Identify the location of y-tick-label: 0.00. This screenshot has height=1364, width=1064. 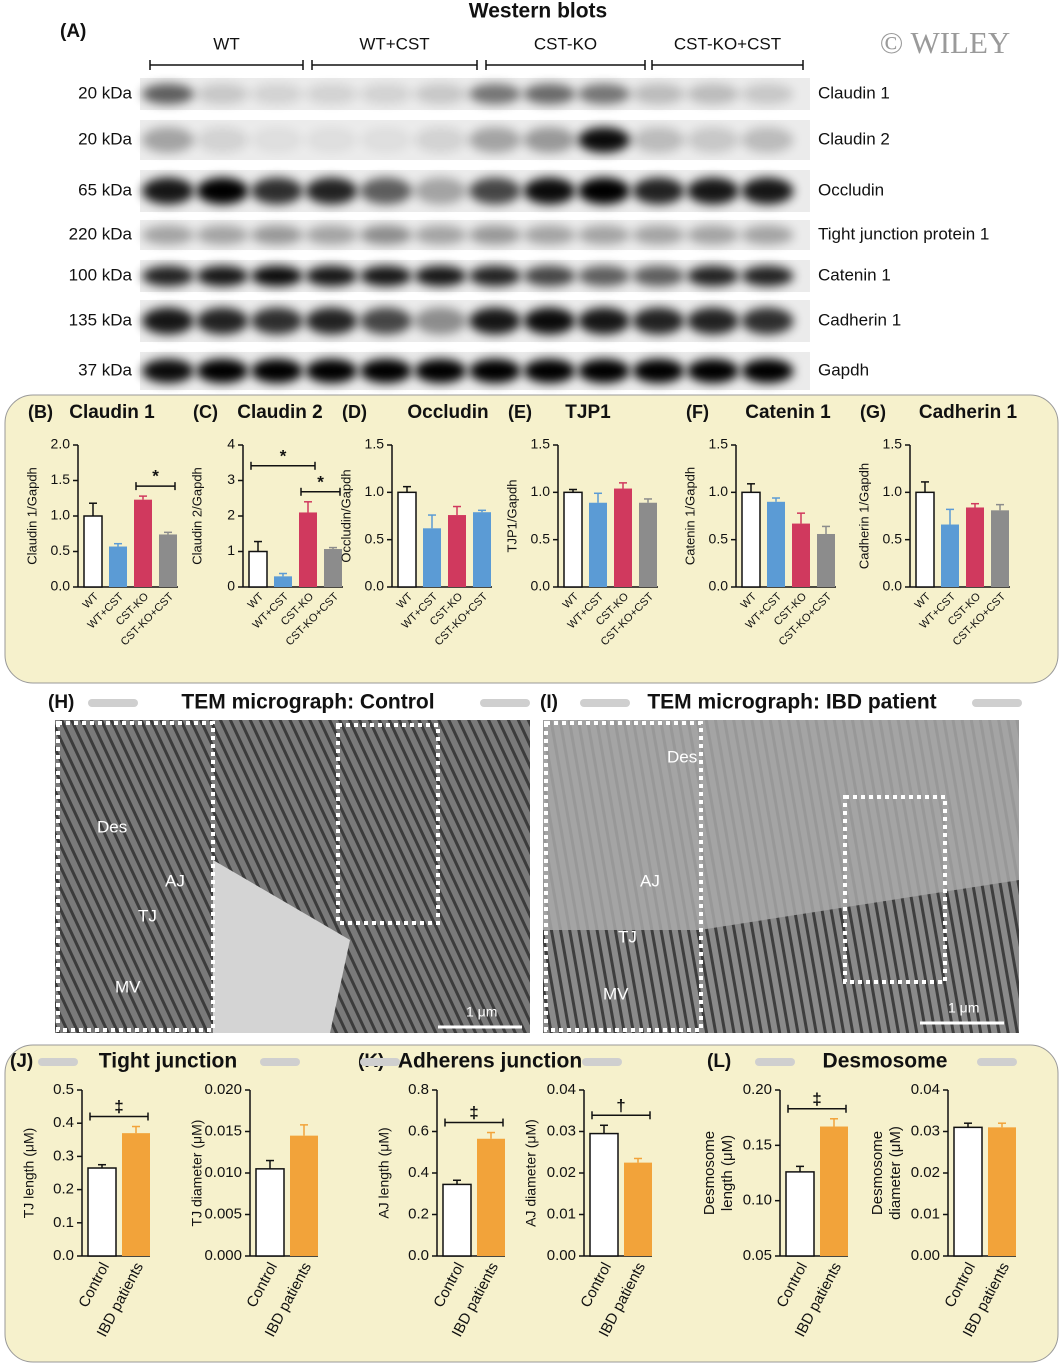
(561, 1255).